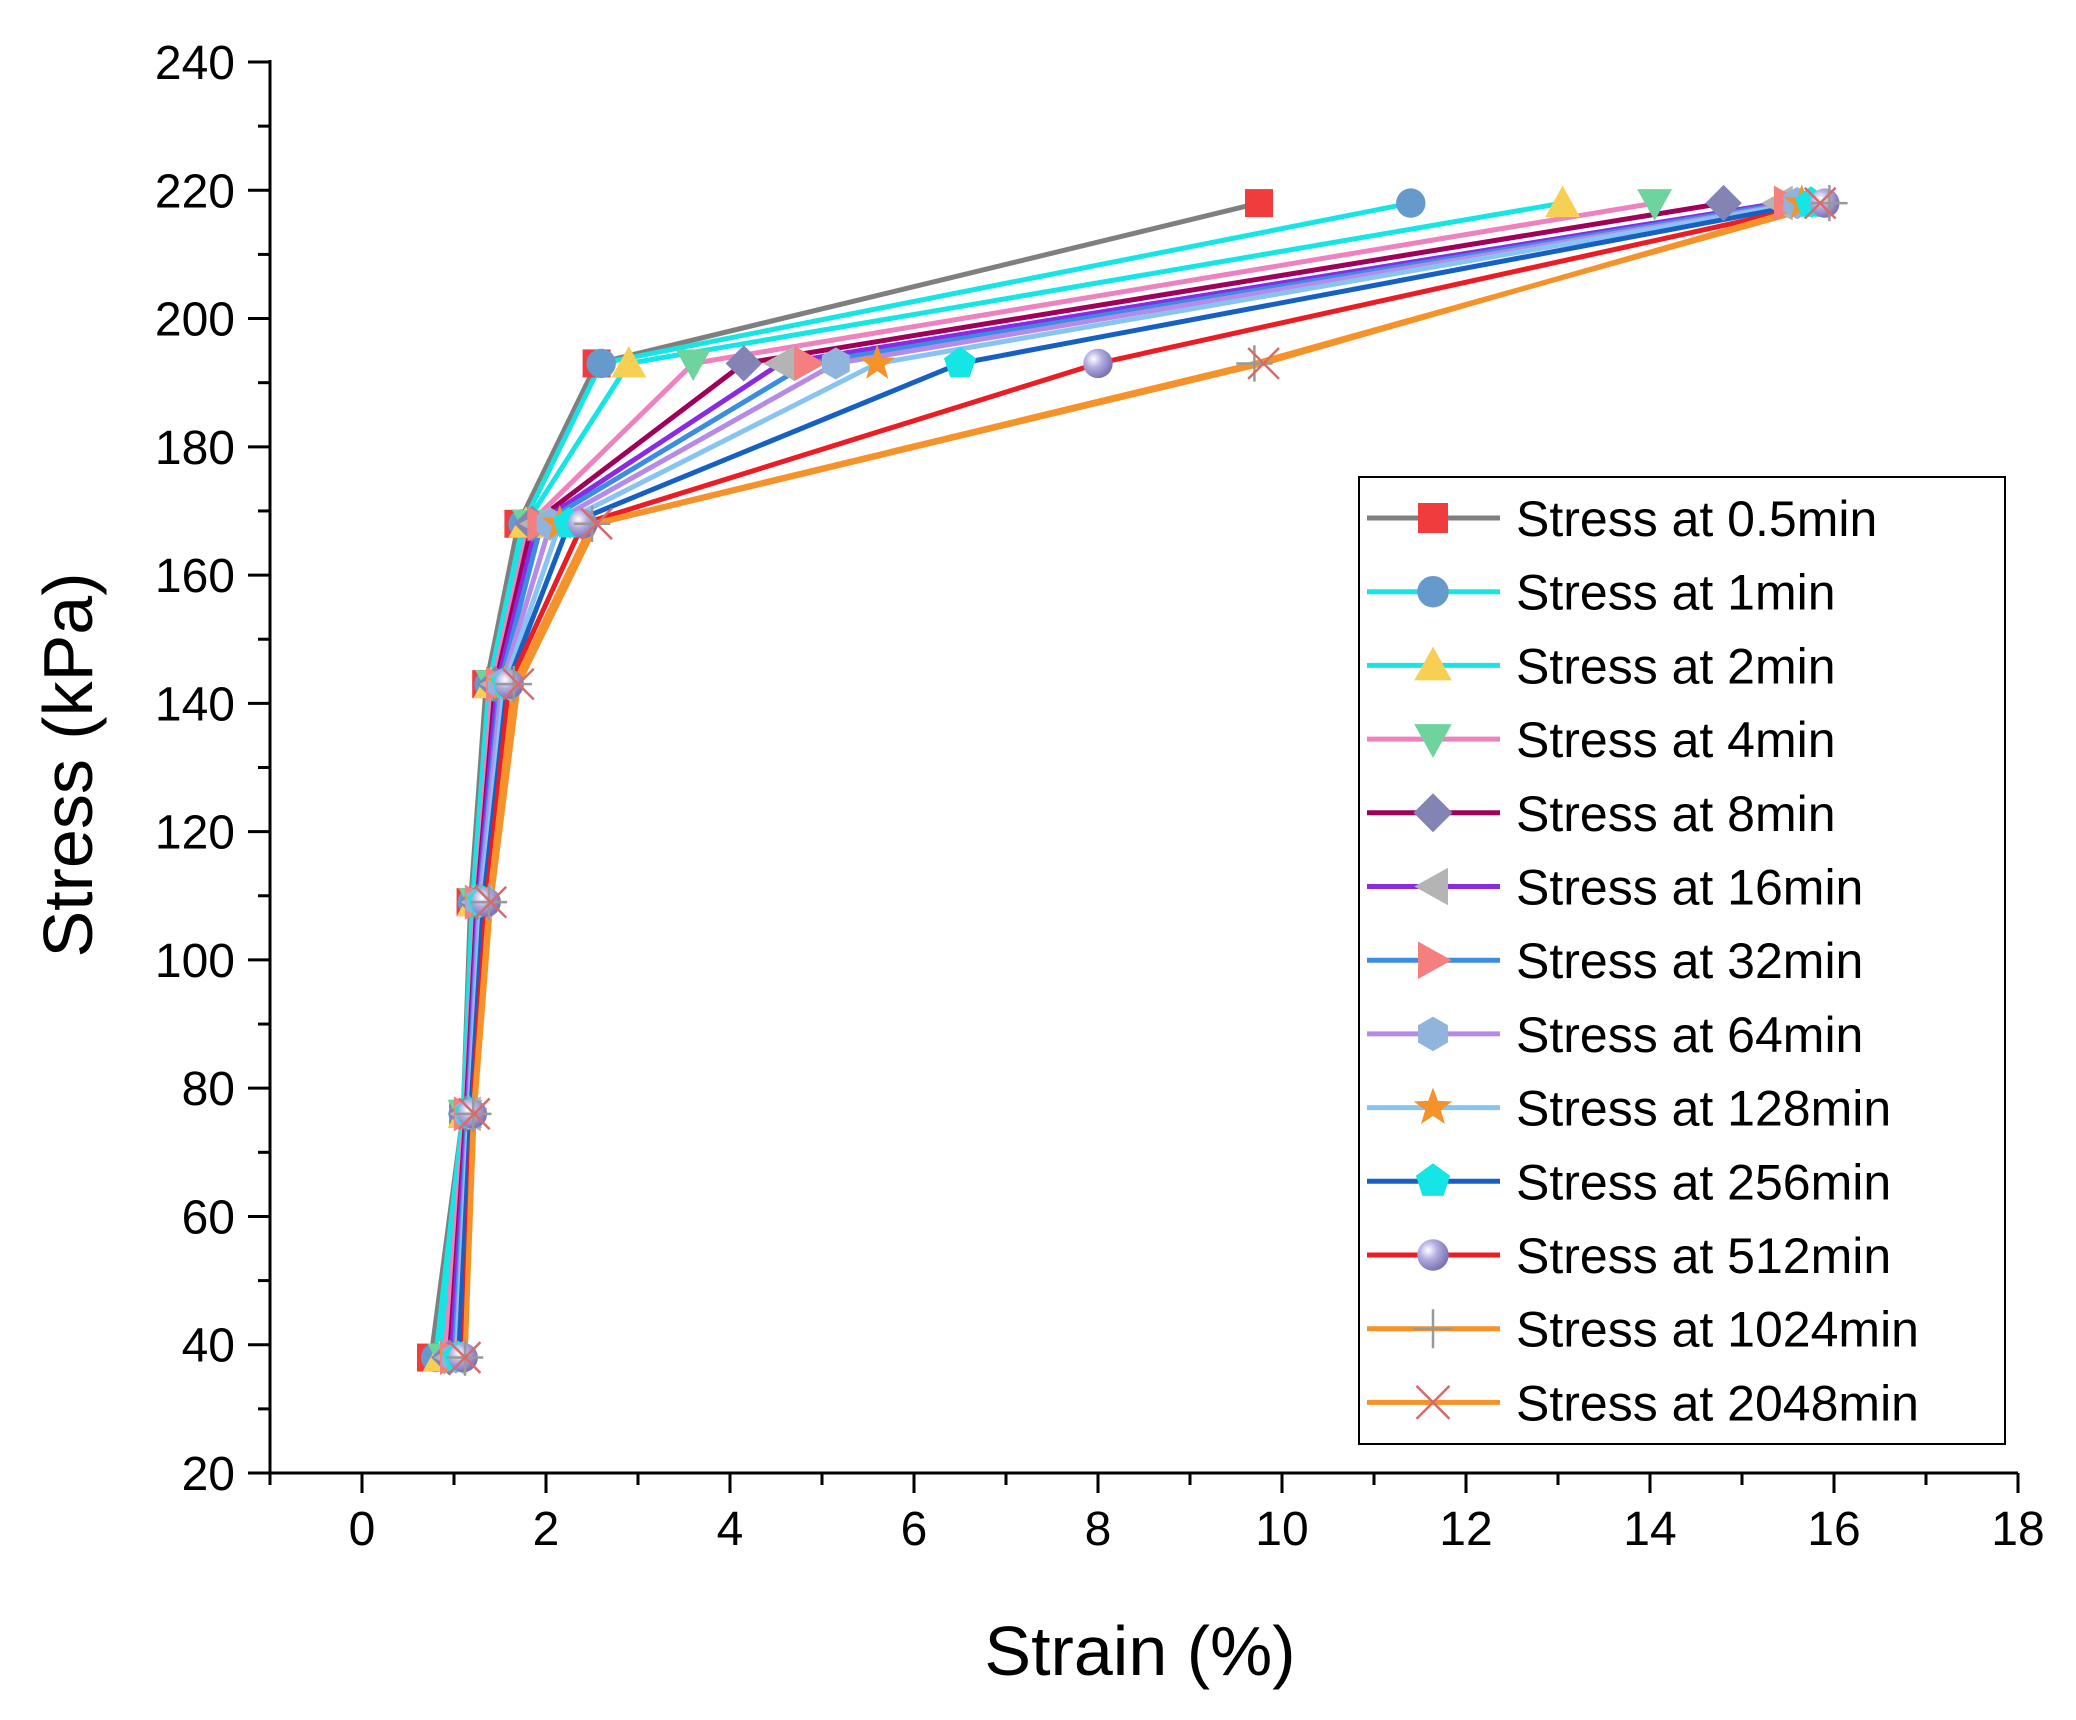  I want to click on x-tick-label: 8, so click(1098, 1529).